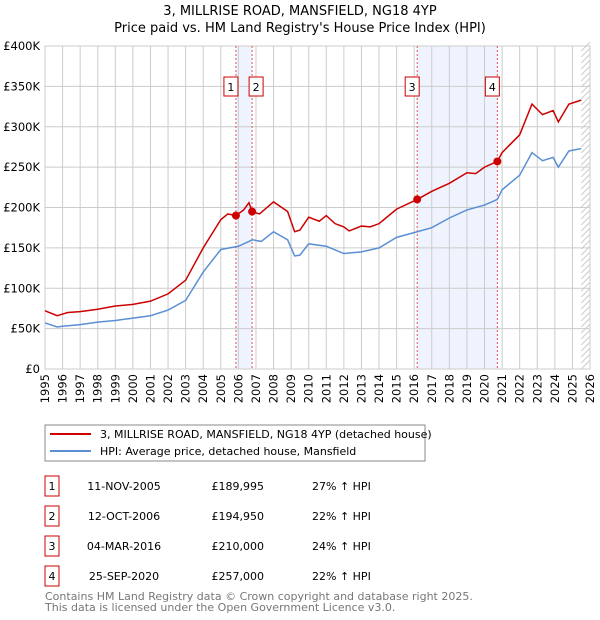 This screenshot has height=620, width=600. Describe the element at coordinates (238, 516) in the screenshot. I see `sale-price: £194,950` at that location.